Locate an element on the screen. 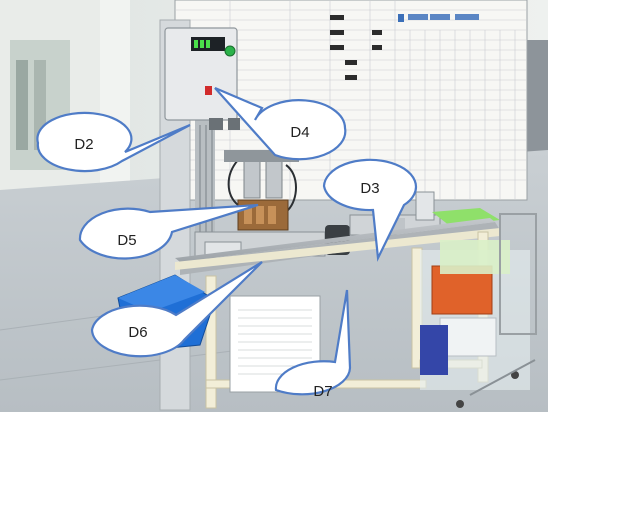 The height and width of the screenshot is (512, 640). callout-d4-label: D4 is located at coordinates (299, 132).